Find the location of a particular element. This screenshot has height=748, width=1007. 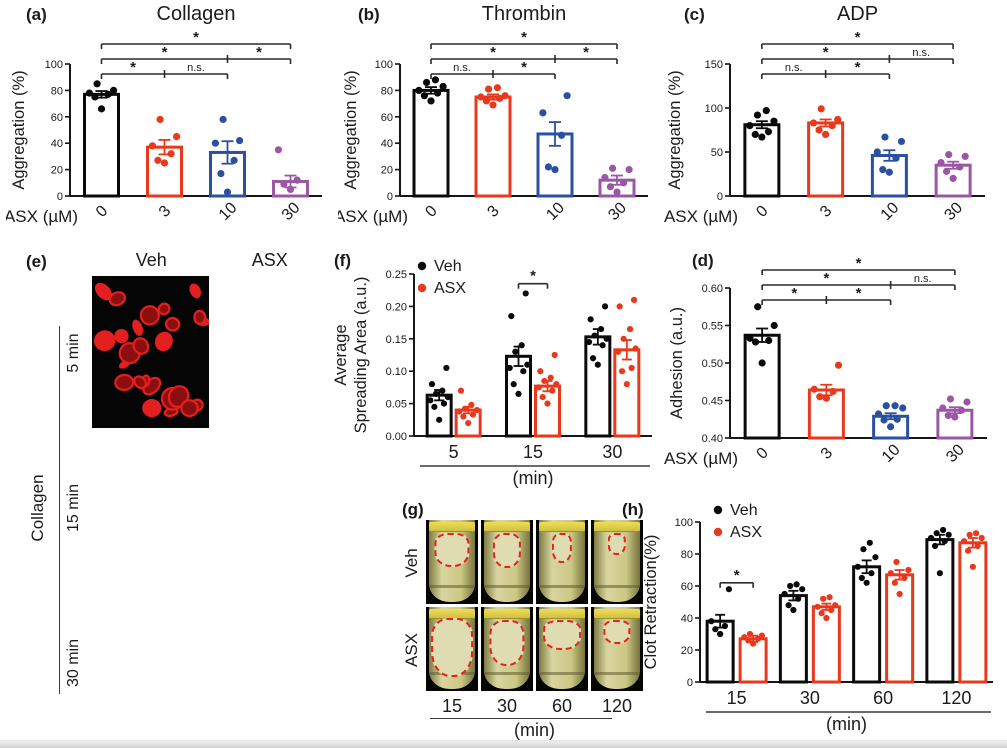

svg-text: (b) is located at coordinates (369, 14).